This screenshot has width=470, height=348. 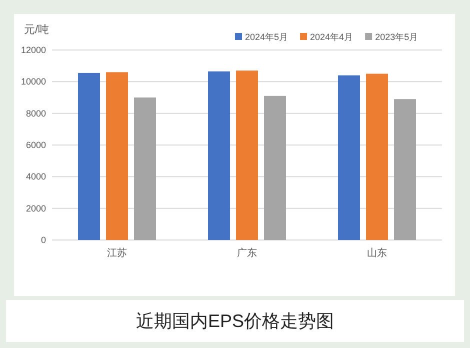 I want to click on legend-label: 2024年5月, so click(x=266, y=37).